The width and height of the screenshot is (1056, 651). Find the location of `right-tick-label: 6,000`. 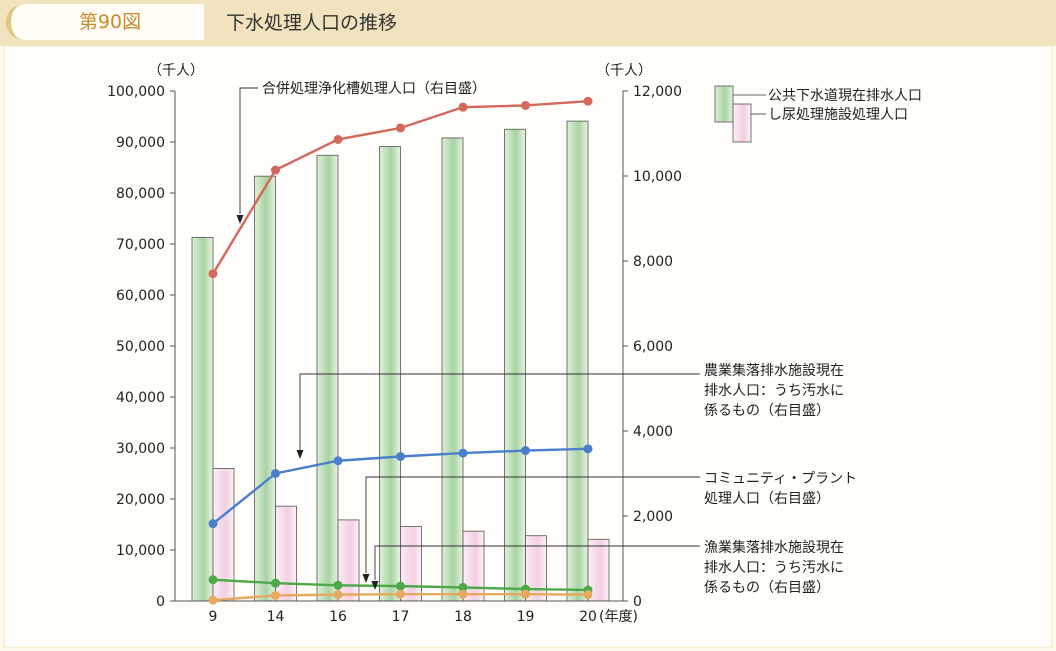

right-tick-label: 6,000 is located at coordinates (653, 347).